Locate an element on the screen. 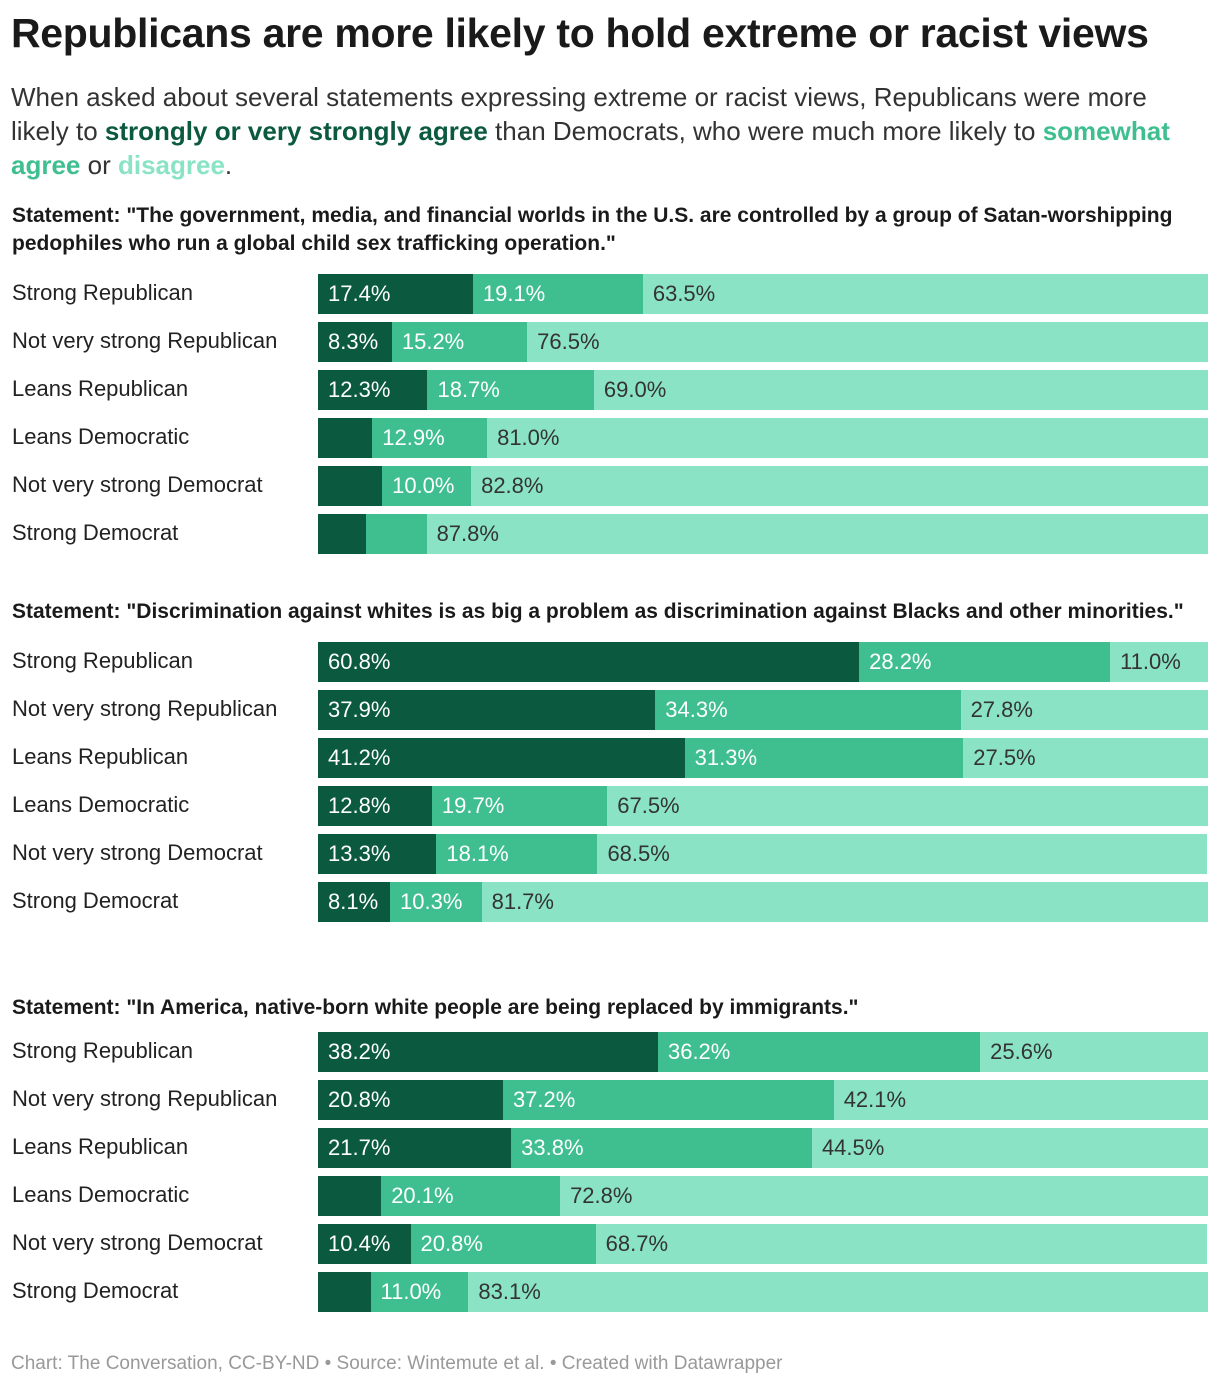  bar-row: Strong Republican 60.8% 28.2% 11.0% is located at coordinates (610, 666).